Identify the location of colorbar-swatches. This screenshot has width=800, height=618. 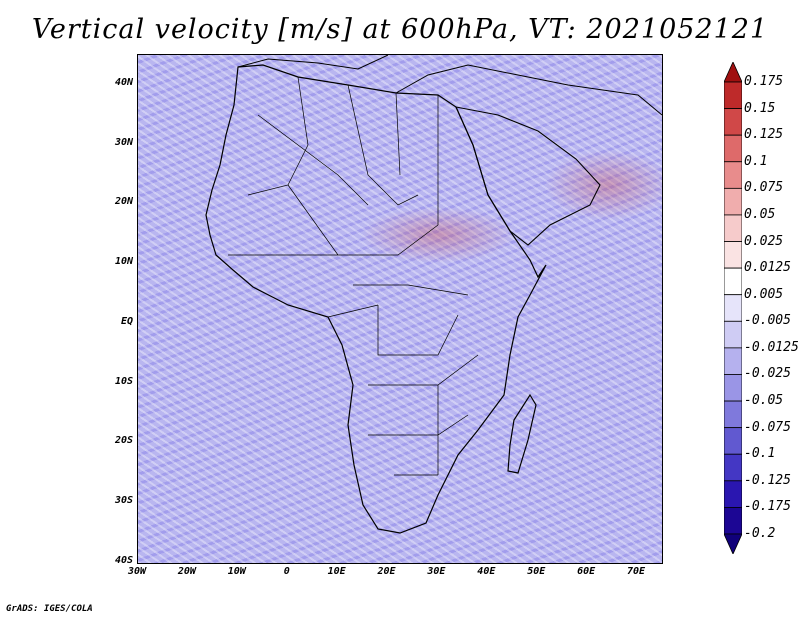
(733, 308).